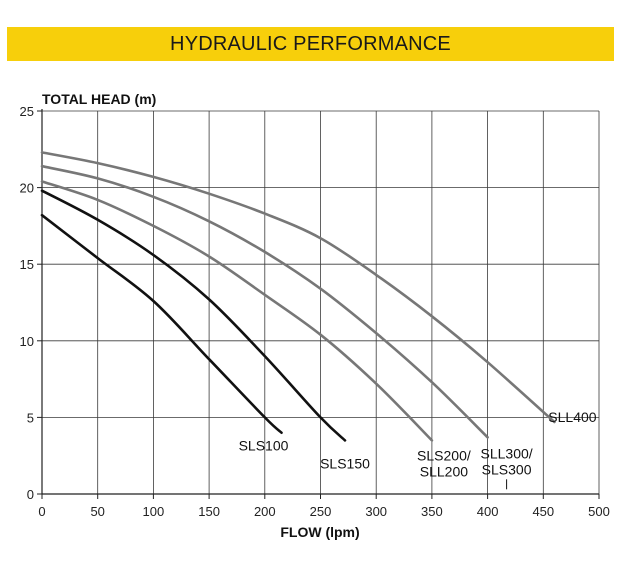 This screenshot has width=628, height=567. Describe the element at coordinates (30, 494) in the screenshot. I see `y-tick-label-0: 0` at that location.